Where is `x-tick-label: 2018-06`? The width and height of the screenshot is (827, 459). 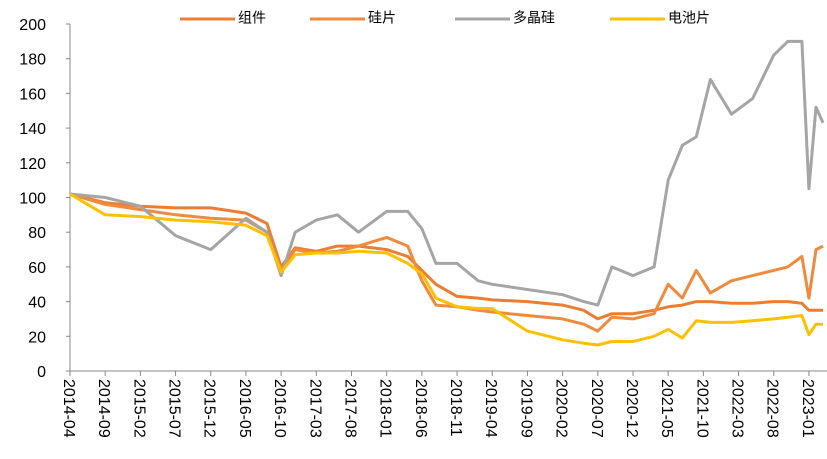
x-tick-label: 2018-06 is located at coordinates (420, 408).